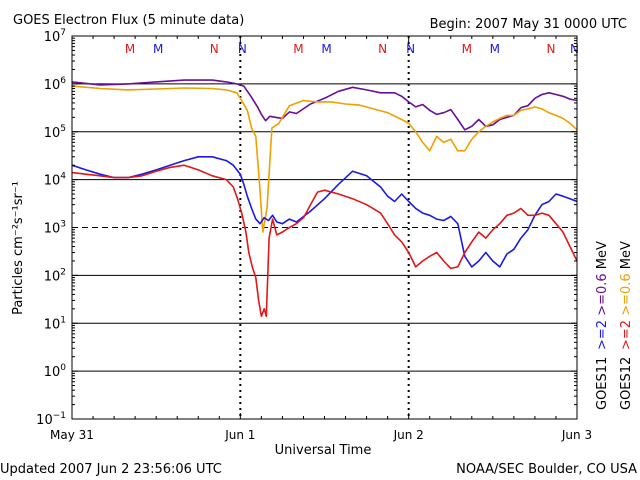  I want to click on legend-satellite: GOES11, so click(602, 383).